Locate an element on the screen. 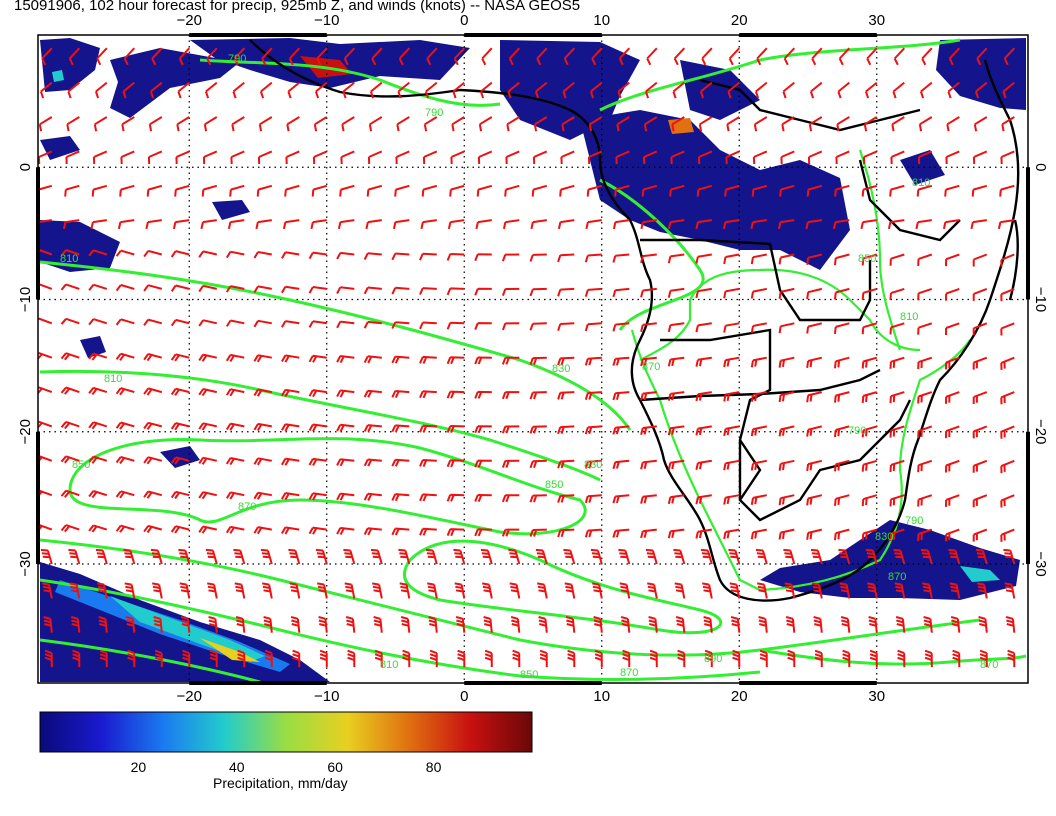 The width and height of the screenshot is (1056, 816). lon-tick-label: 20 is located at coordinates (739, 696).